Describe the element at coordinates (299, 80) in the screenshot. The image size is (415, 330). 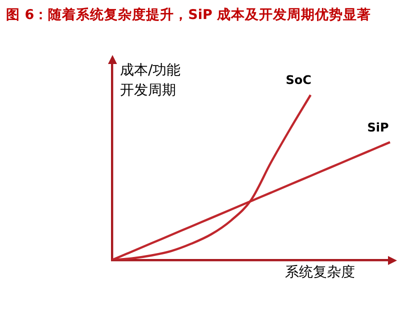
I see `series-label: SoC` at that location.